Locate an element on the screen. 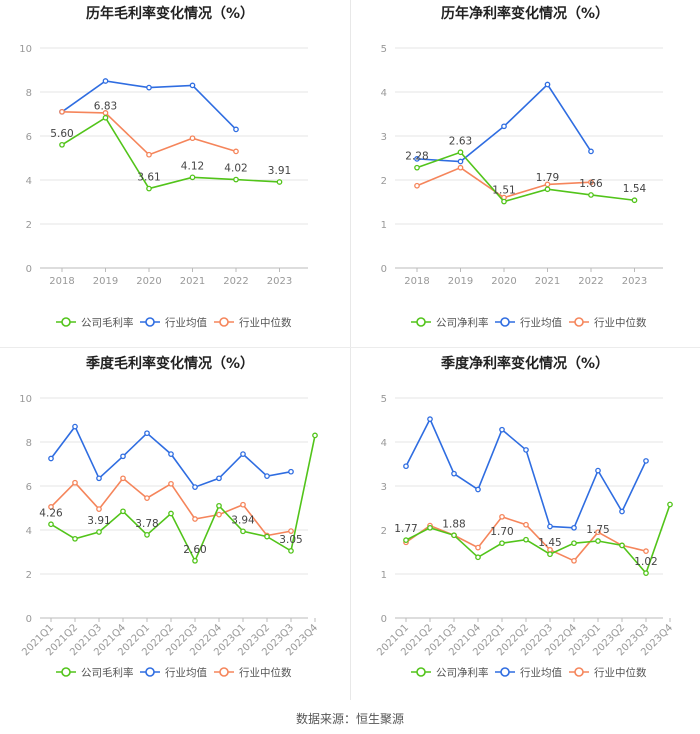 This screenshot has height=734, width=700. panel-divider-horizontal is located at coordinates (350, 347).